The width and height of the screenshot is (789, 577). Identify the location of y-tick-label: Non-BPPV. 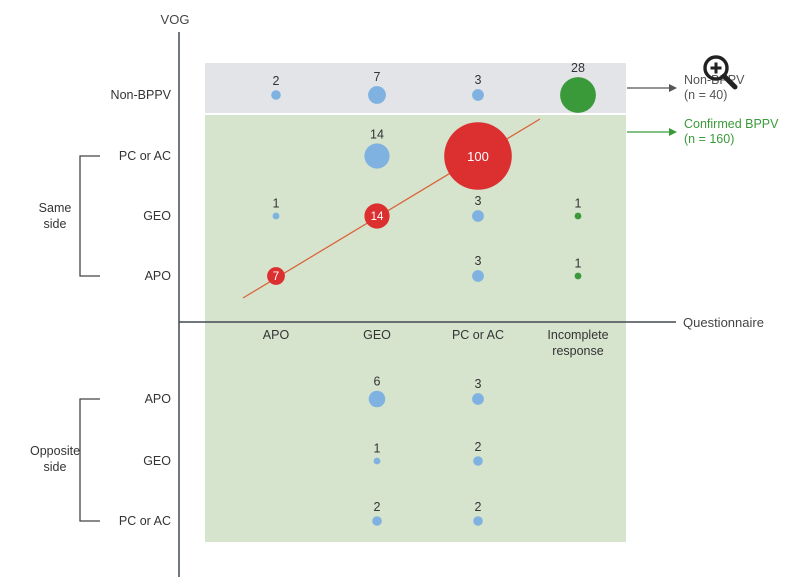
(141, 95).